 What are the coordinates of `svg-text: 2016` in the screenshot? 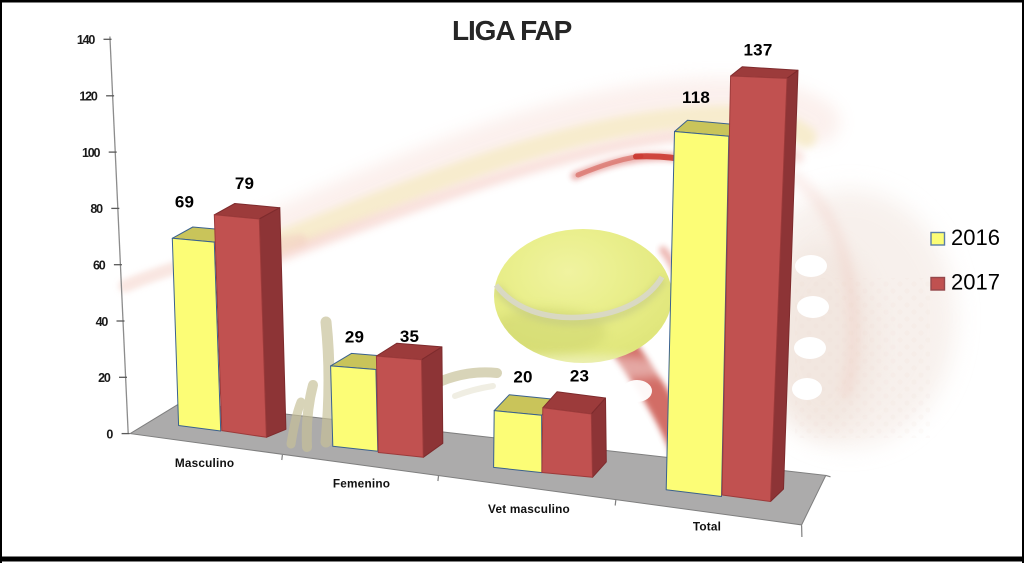 It's located at (975, 237).